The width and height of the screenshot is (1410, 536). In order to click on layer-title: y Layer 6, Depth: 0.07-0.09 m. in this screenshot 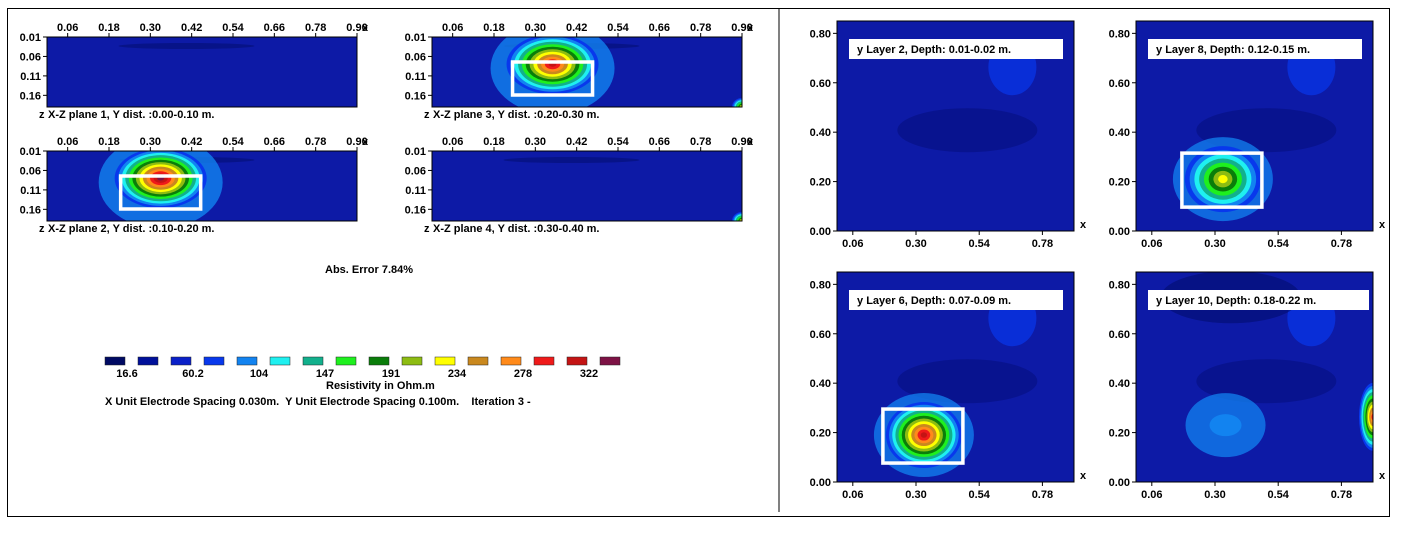, I will do `click(934, 301)`.